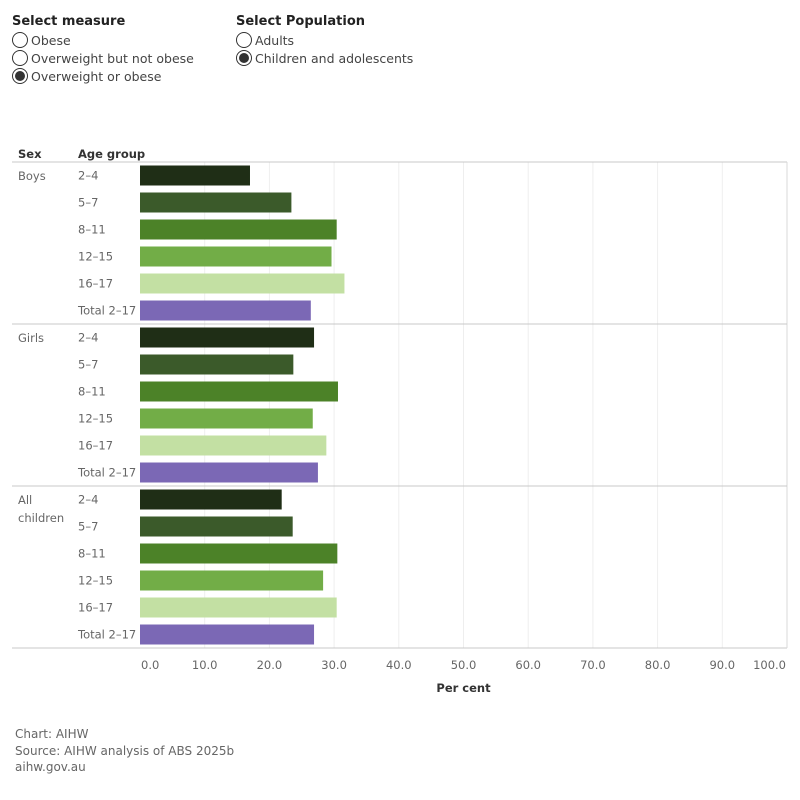 The width and height of the screenshot is (800, 800). I want to click on radio-adults: Adults, so click(324, 40).